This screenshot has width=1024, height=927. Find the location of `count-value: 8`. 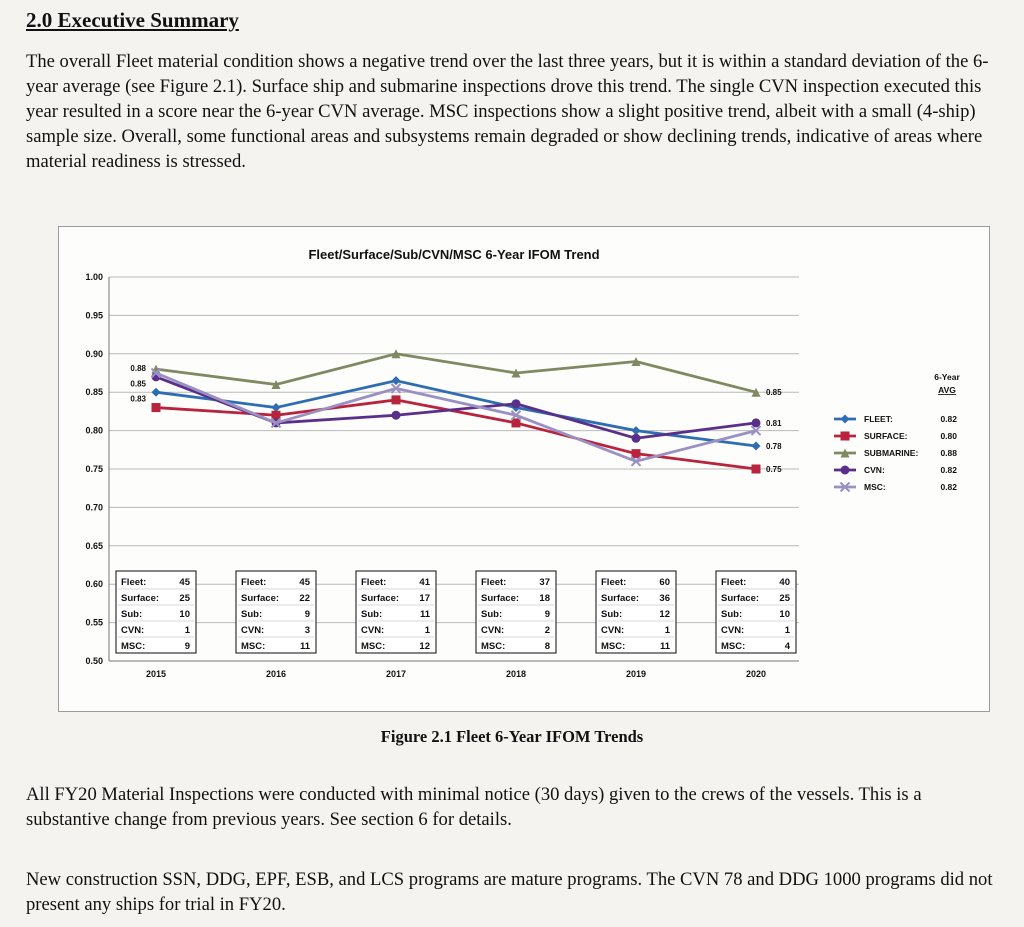

count-value: 8 is located at coordinates (547, 646).